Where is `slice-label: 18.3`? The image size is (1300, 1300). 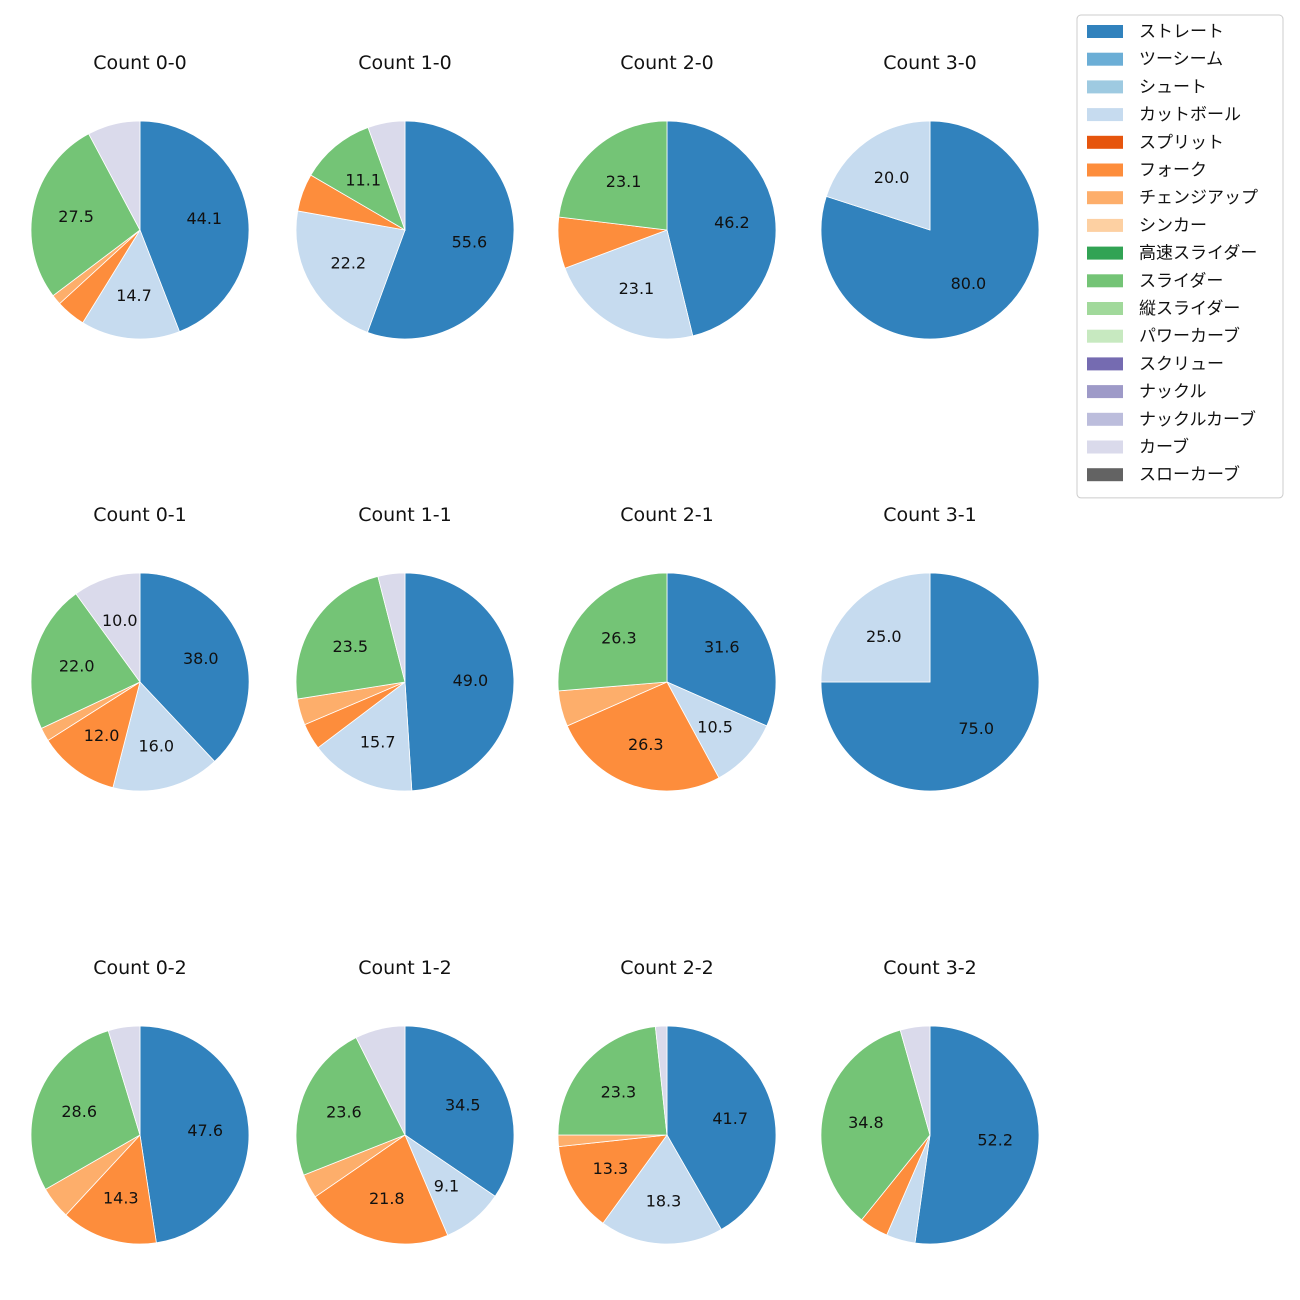
slice-label: 18.3 is located at coordinates (664, 1200).